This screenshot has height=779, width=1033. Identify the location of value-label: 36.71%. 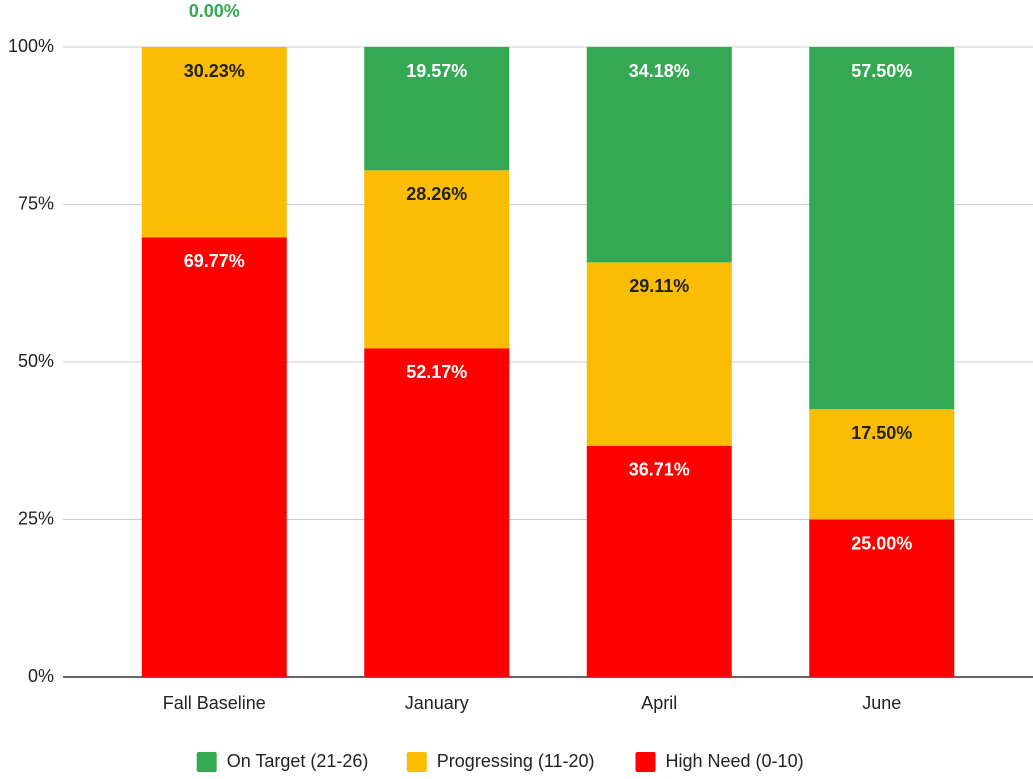
(659, 469).